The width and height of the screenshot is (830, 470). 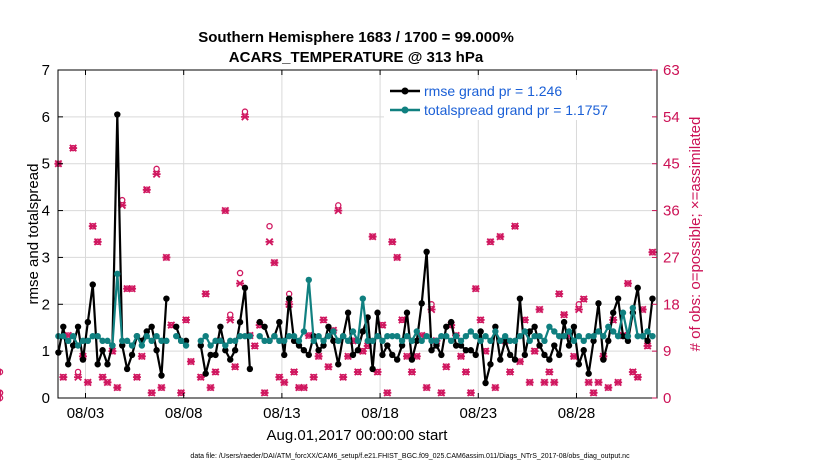 What do you see at coordinates (282, 413) in the screenshot?
I see `x-tick-label: 08/13` at bounding box center [282, 413].